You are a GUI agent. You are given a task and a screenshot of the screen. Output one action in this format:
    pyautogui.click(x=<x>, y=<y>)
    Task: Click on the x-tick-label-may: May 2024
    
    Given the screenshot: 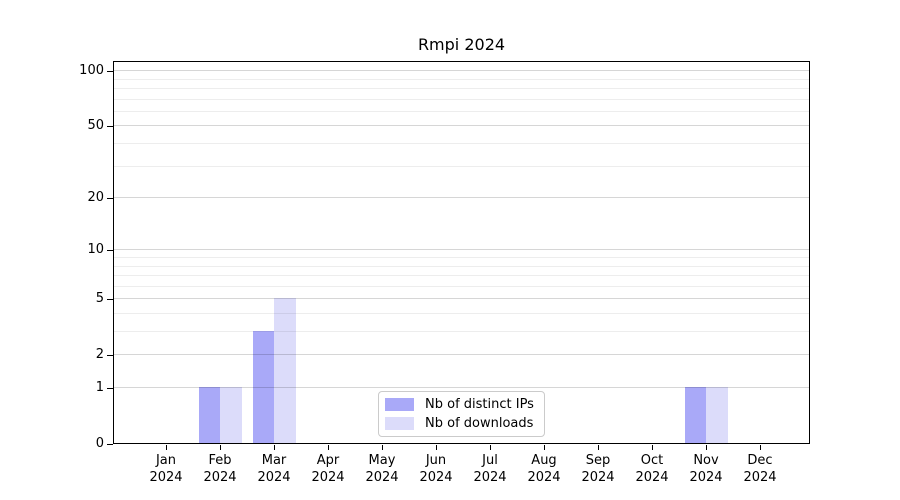 What is the action you would take?
    pyautogui.click(x=382, y=469)
    